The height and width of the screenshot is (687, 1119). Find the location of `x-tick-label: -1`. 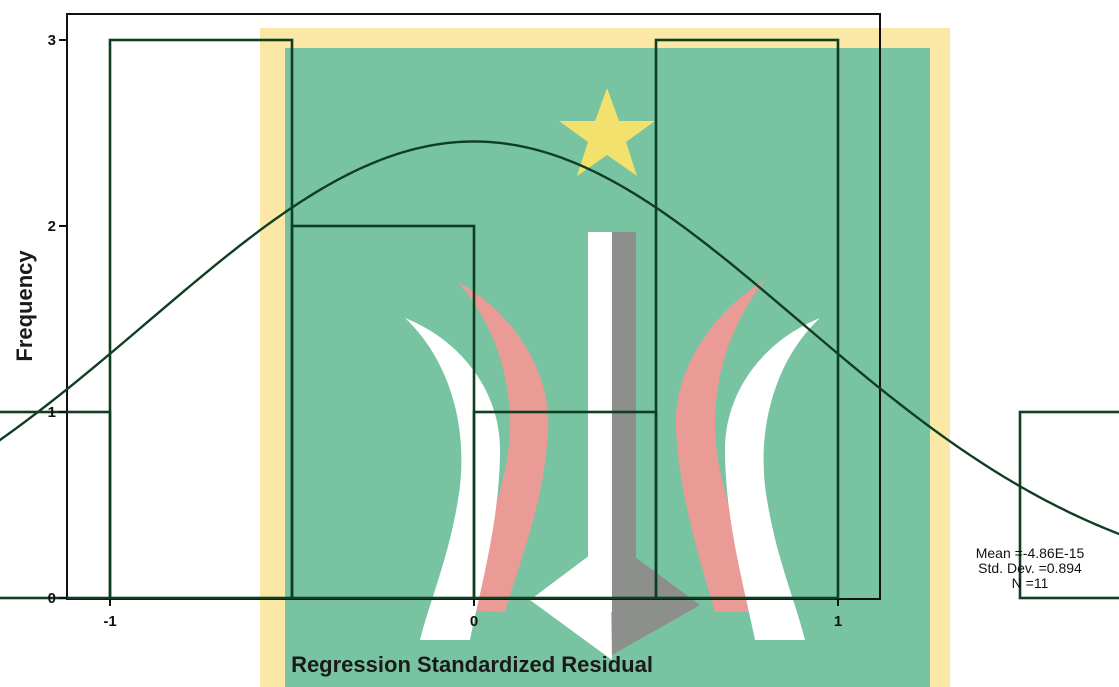

x-tick-label: -1 is located at coordinates (109, 621).